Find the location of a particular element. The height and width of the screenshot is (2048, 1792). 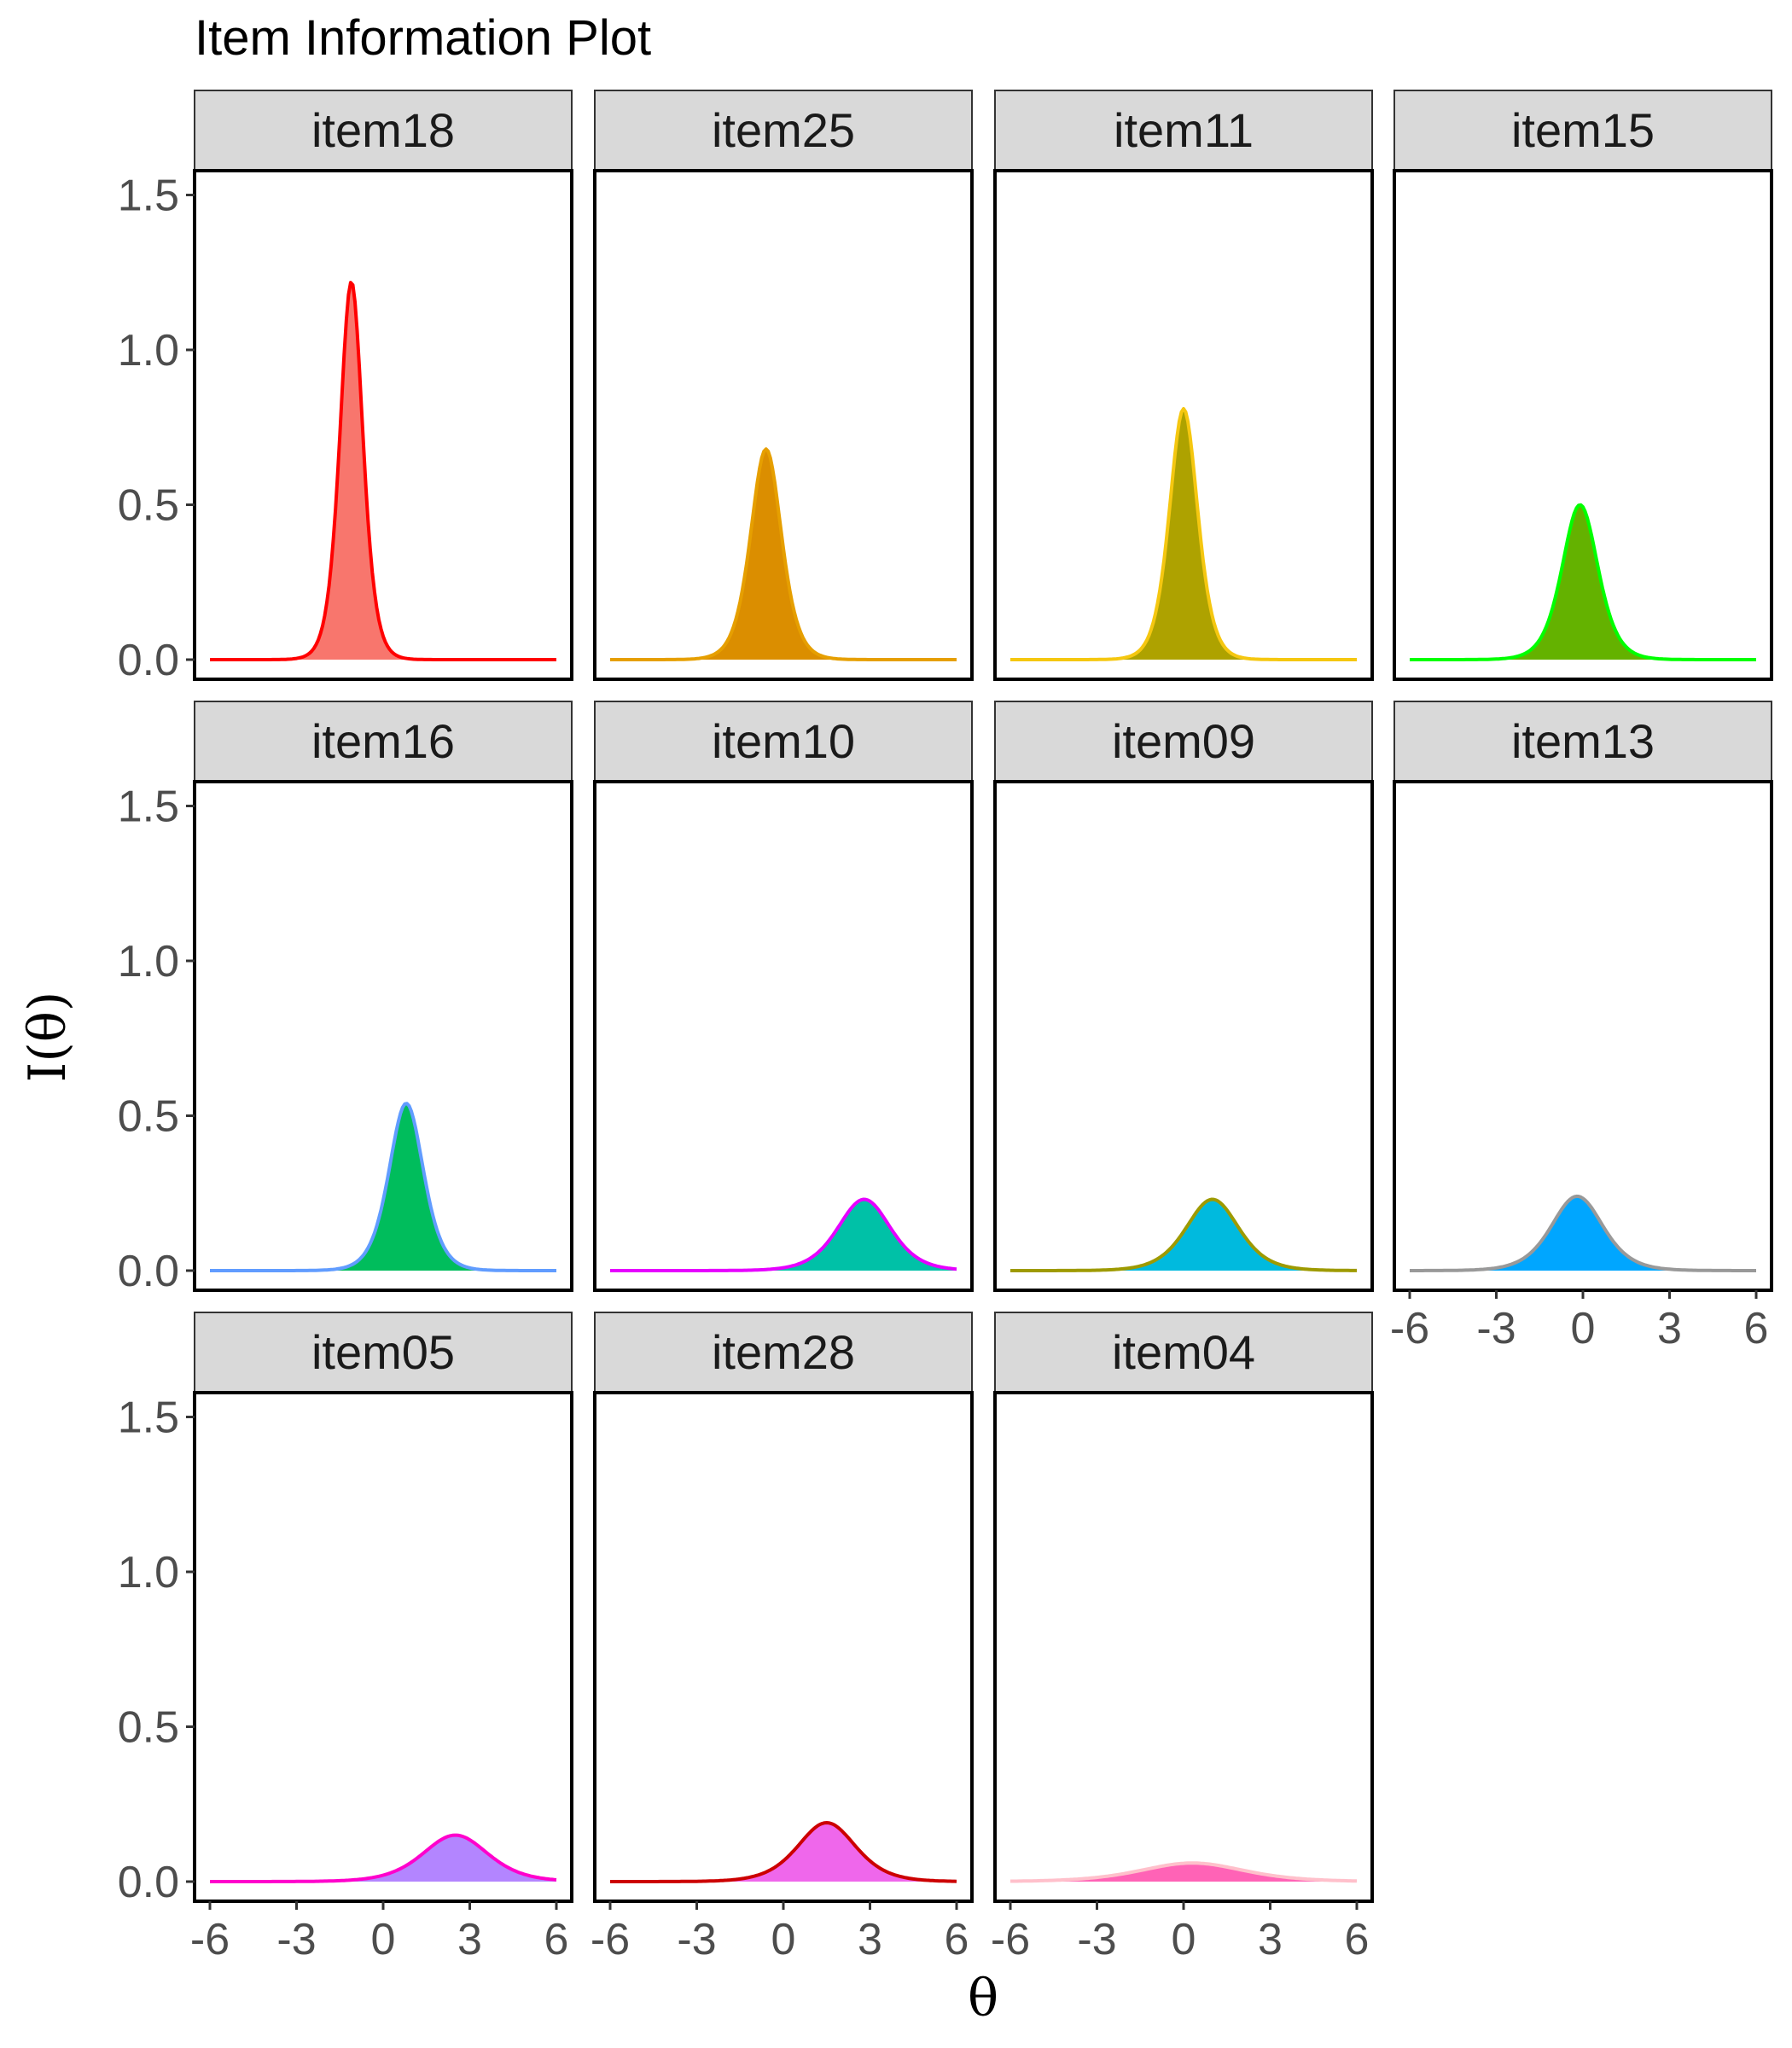

strip-label: item05 is located at coordinates (383, 1352).